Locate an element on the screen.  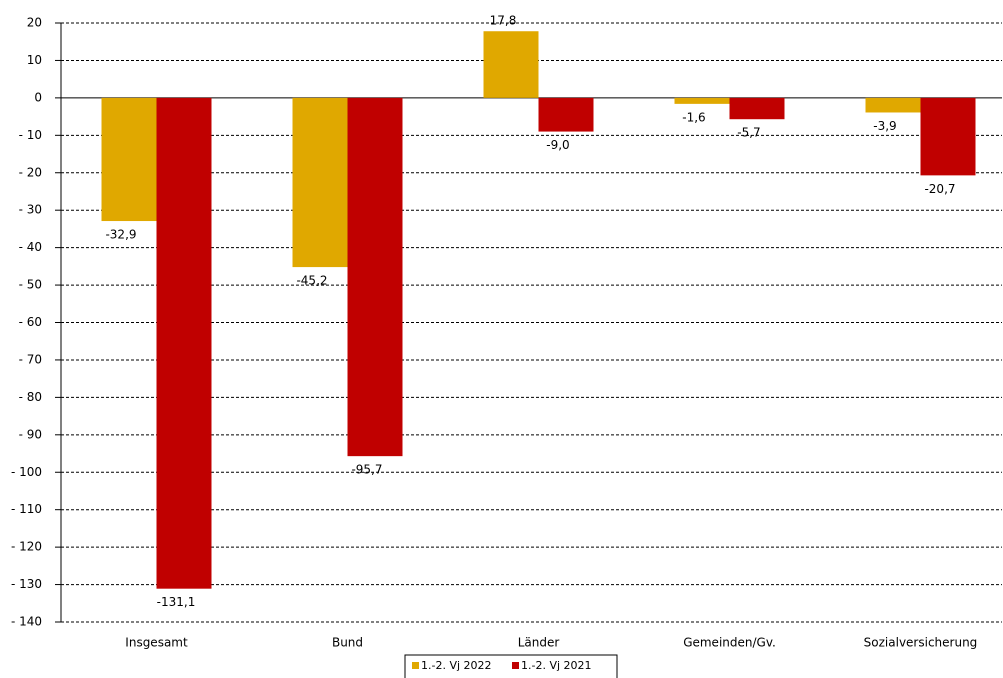
x-tick-label: Insgesamt is located at coordinates (156, 643).